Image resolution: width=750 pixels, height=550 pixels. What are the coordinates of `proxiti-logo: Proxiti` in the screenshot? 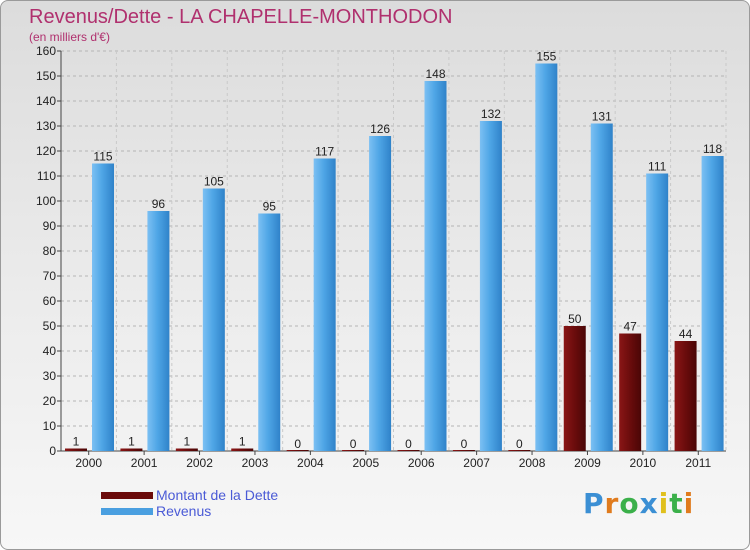 It's located at (638, 503).